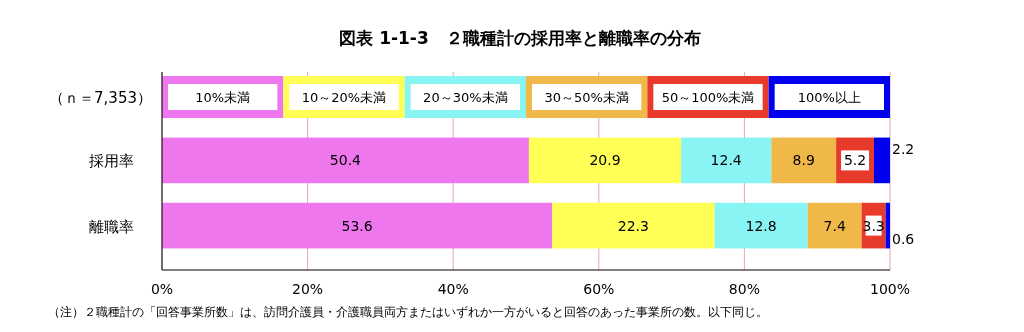  Describe the element at coordinates (408, 312) in the screenshot. I see `text: （注）２職種計の「回答事業所数」は、訪問介護員・介護職員両方またはいずれか一方がいると回答のあった事業所の数。以下同じ。` at that location.